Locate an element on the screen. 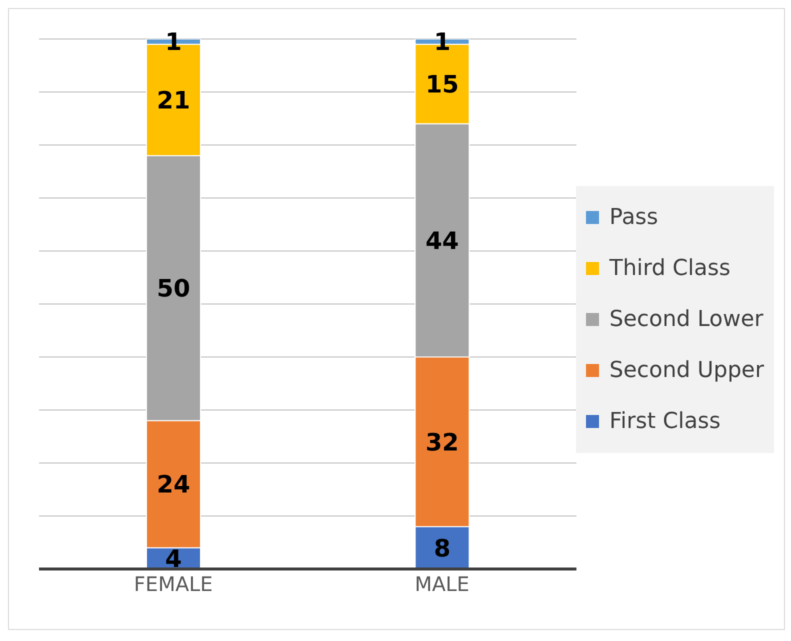 This screenshot has height=641, width=791. data-label: 44 is located at coordinates (442, 240).